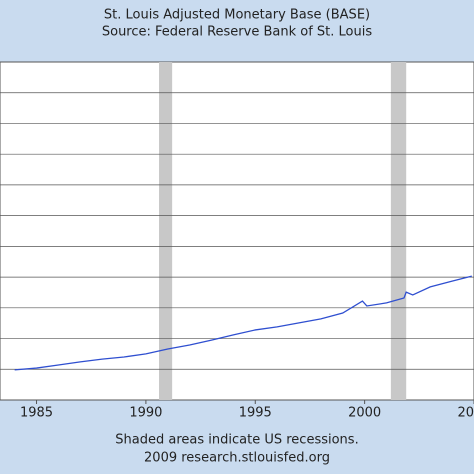 This screenshot has height=474, width=474. I want to click on footnote: Shaded areas indicate US recessions., so click(236, 440).